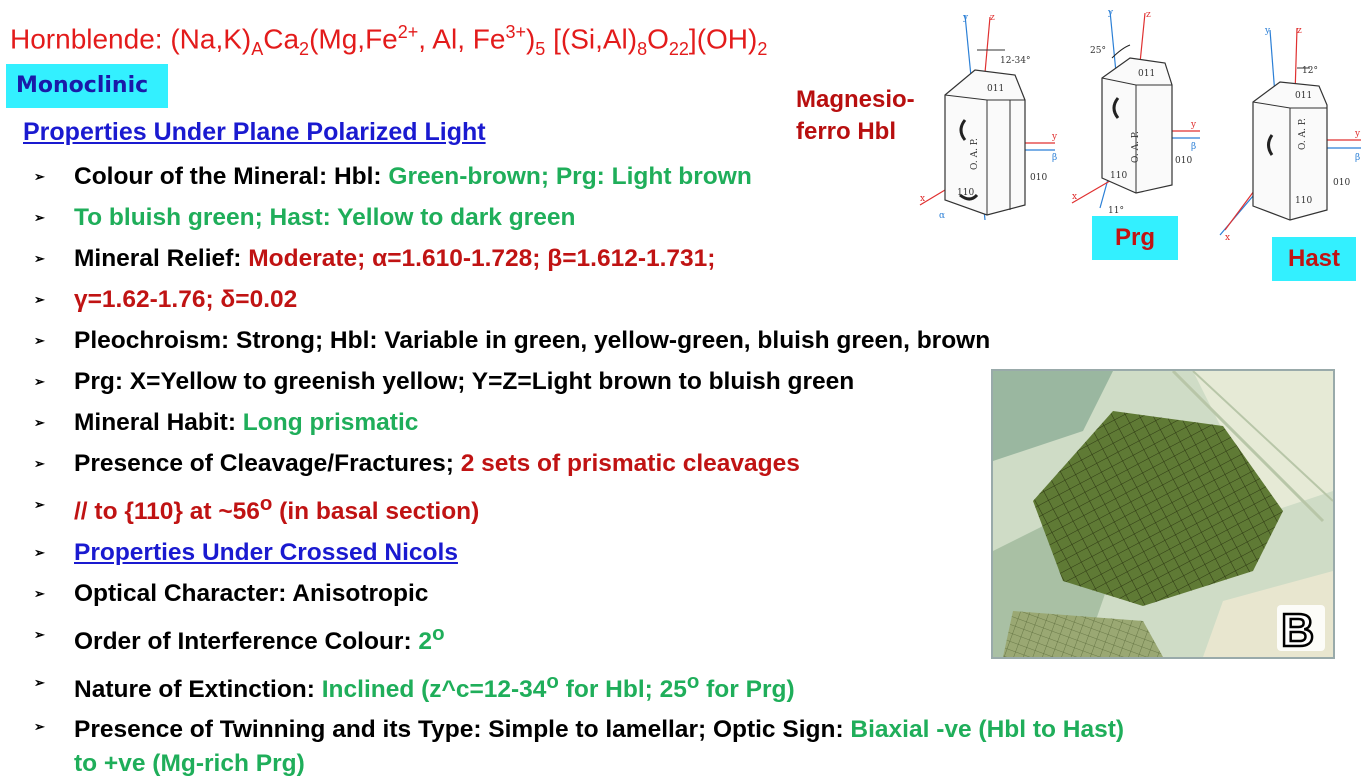 Image resolution: width=1366 pixels, height=781 pixels. Describe the element at coordinates (723, 39) in the screenshot. I see `formula-part: ](OH)` at that location.